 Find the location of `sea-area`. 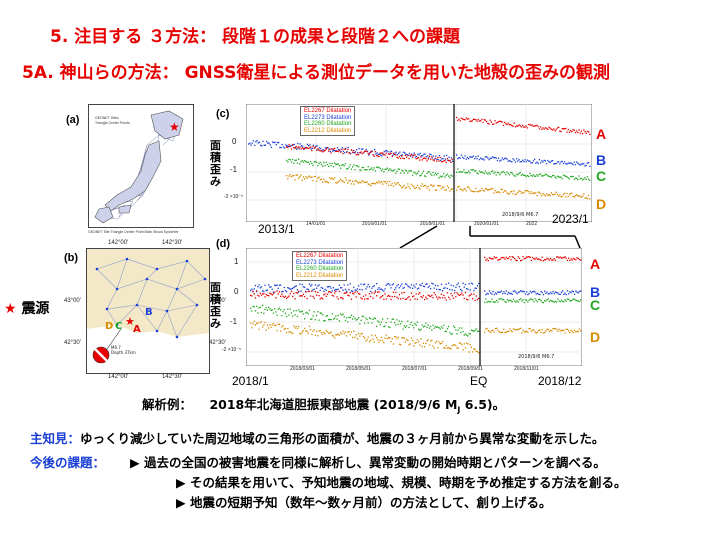

sea-area is located at coordinates (148, 349).